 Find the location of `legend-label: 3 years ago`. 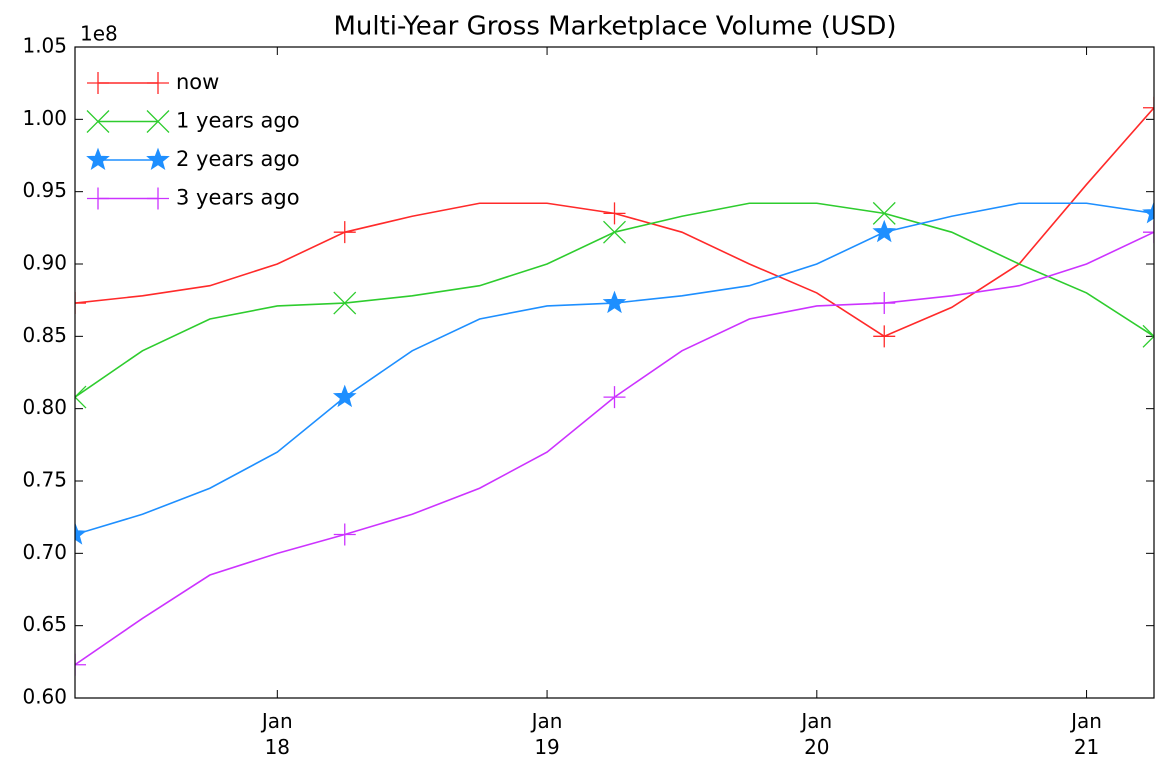

legend-label: 3 years ago is located at coordinates (238, 198).